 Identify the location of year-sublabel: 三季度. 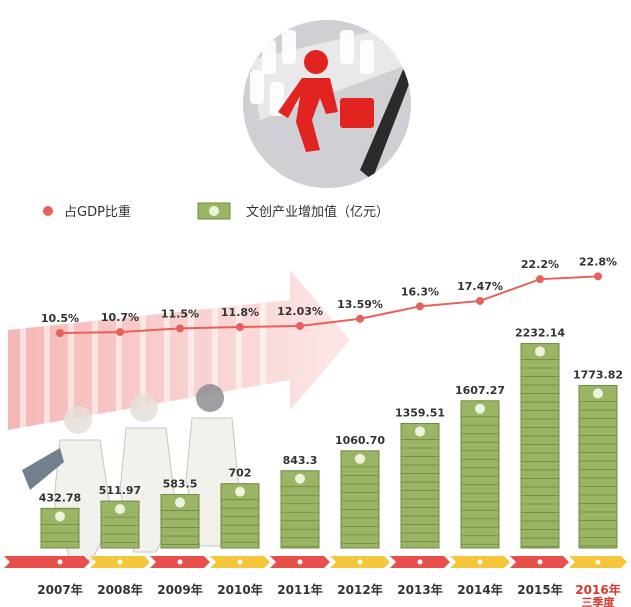
(599, 601).